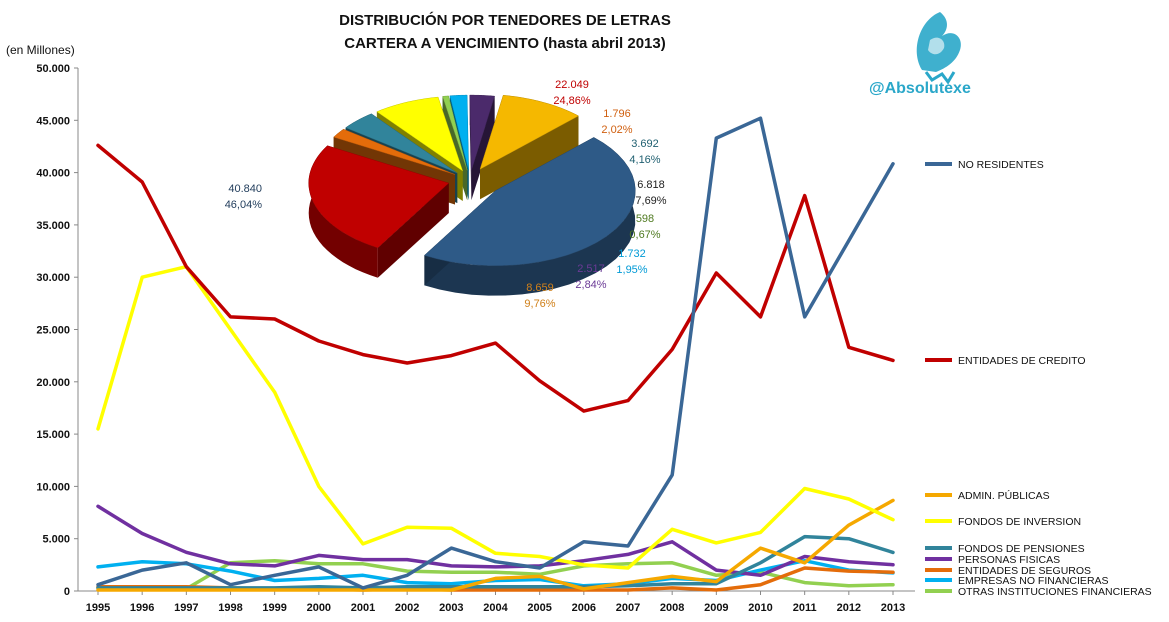 The height and width of the screenshot is (622, 1169). What do you see at coordinates (53, 278) in the screenshot?
I see `y-tick-label: 30.000` at bounding box center [53, 278].